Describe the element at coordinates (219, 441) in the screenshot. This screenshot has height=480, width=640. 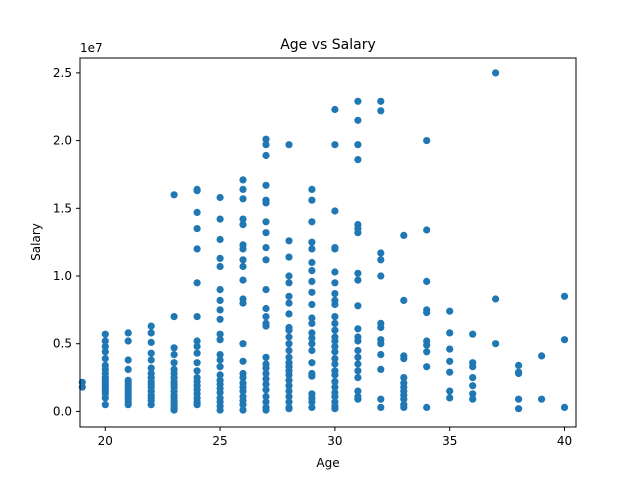
I see `x-tick-label: 25` at that location.